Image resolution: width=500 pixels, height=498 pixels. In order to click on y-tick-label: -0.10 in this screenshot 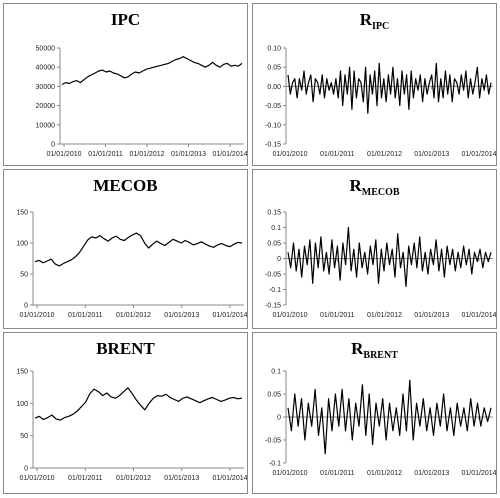, I will do `click(273, 125)`.